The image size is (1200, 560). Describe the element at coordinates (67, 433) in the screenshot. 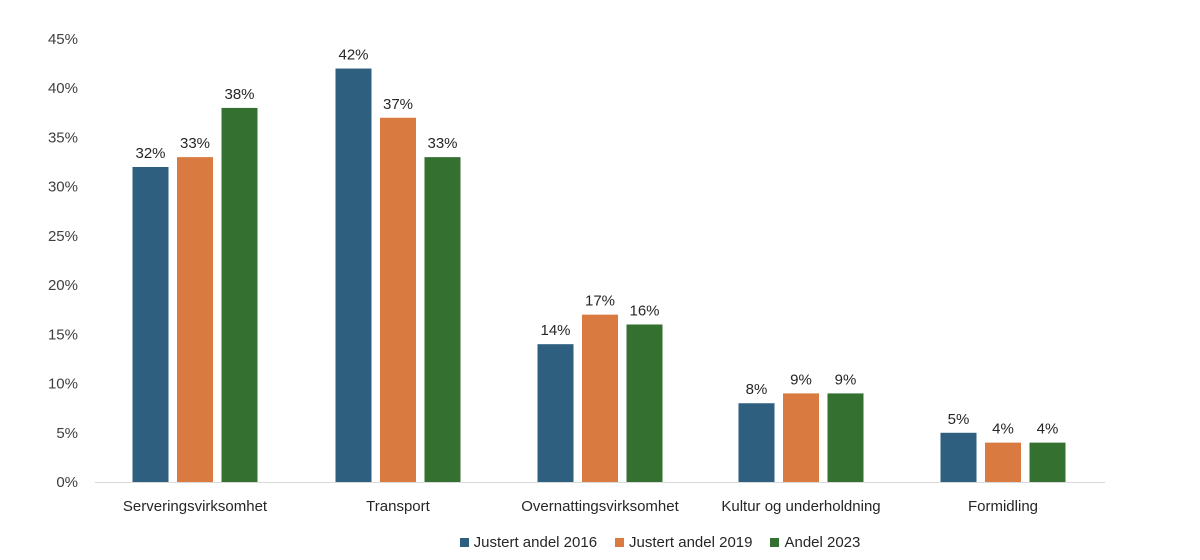

I see `y-tick-label: 5%` at that location.